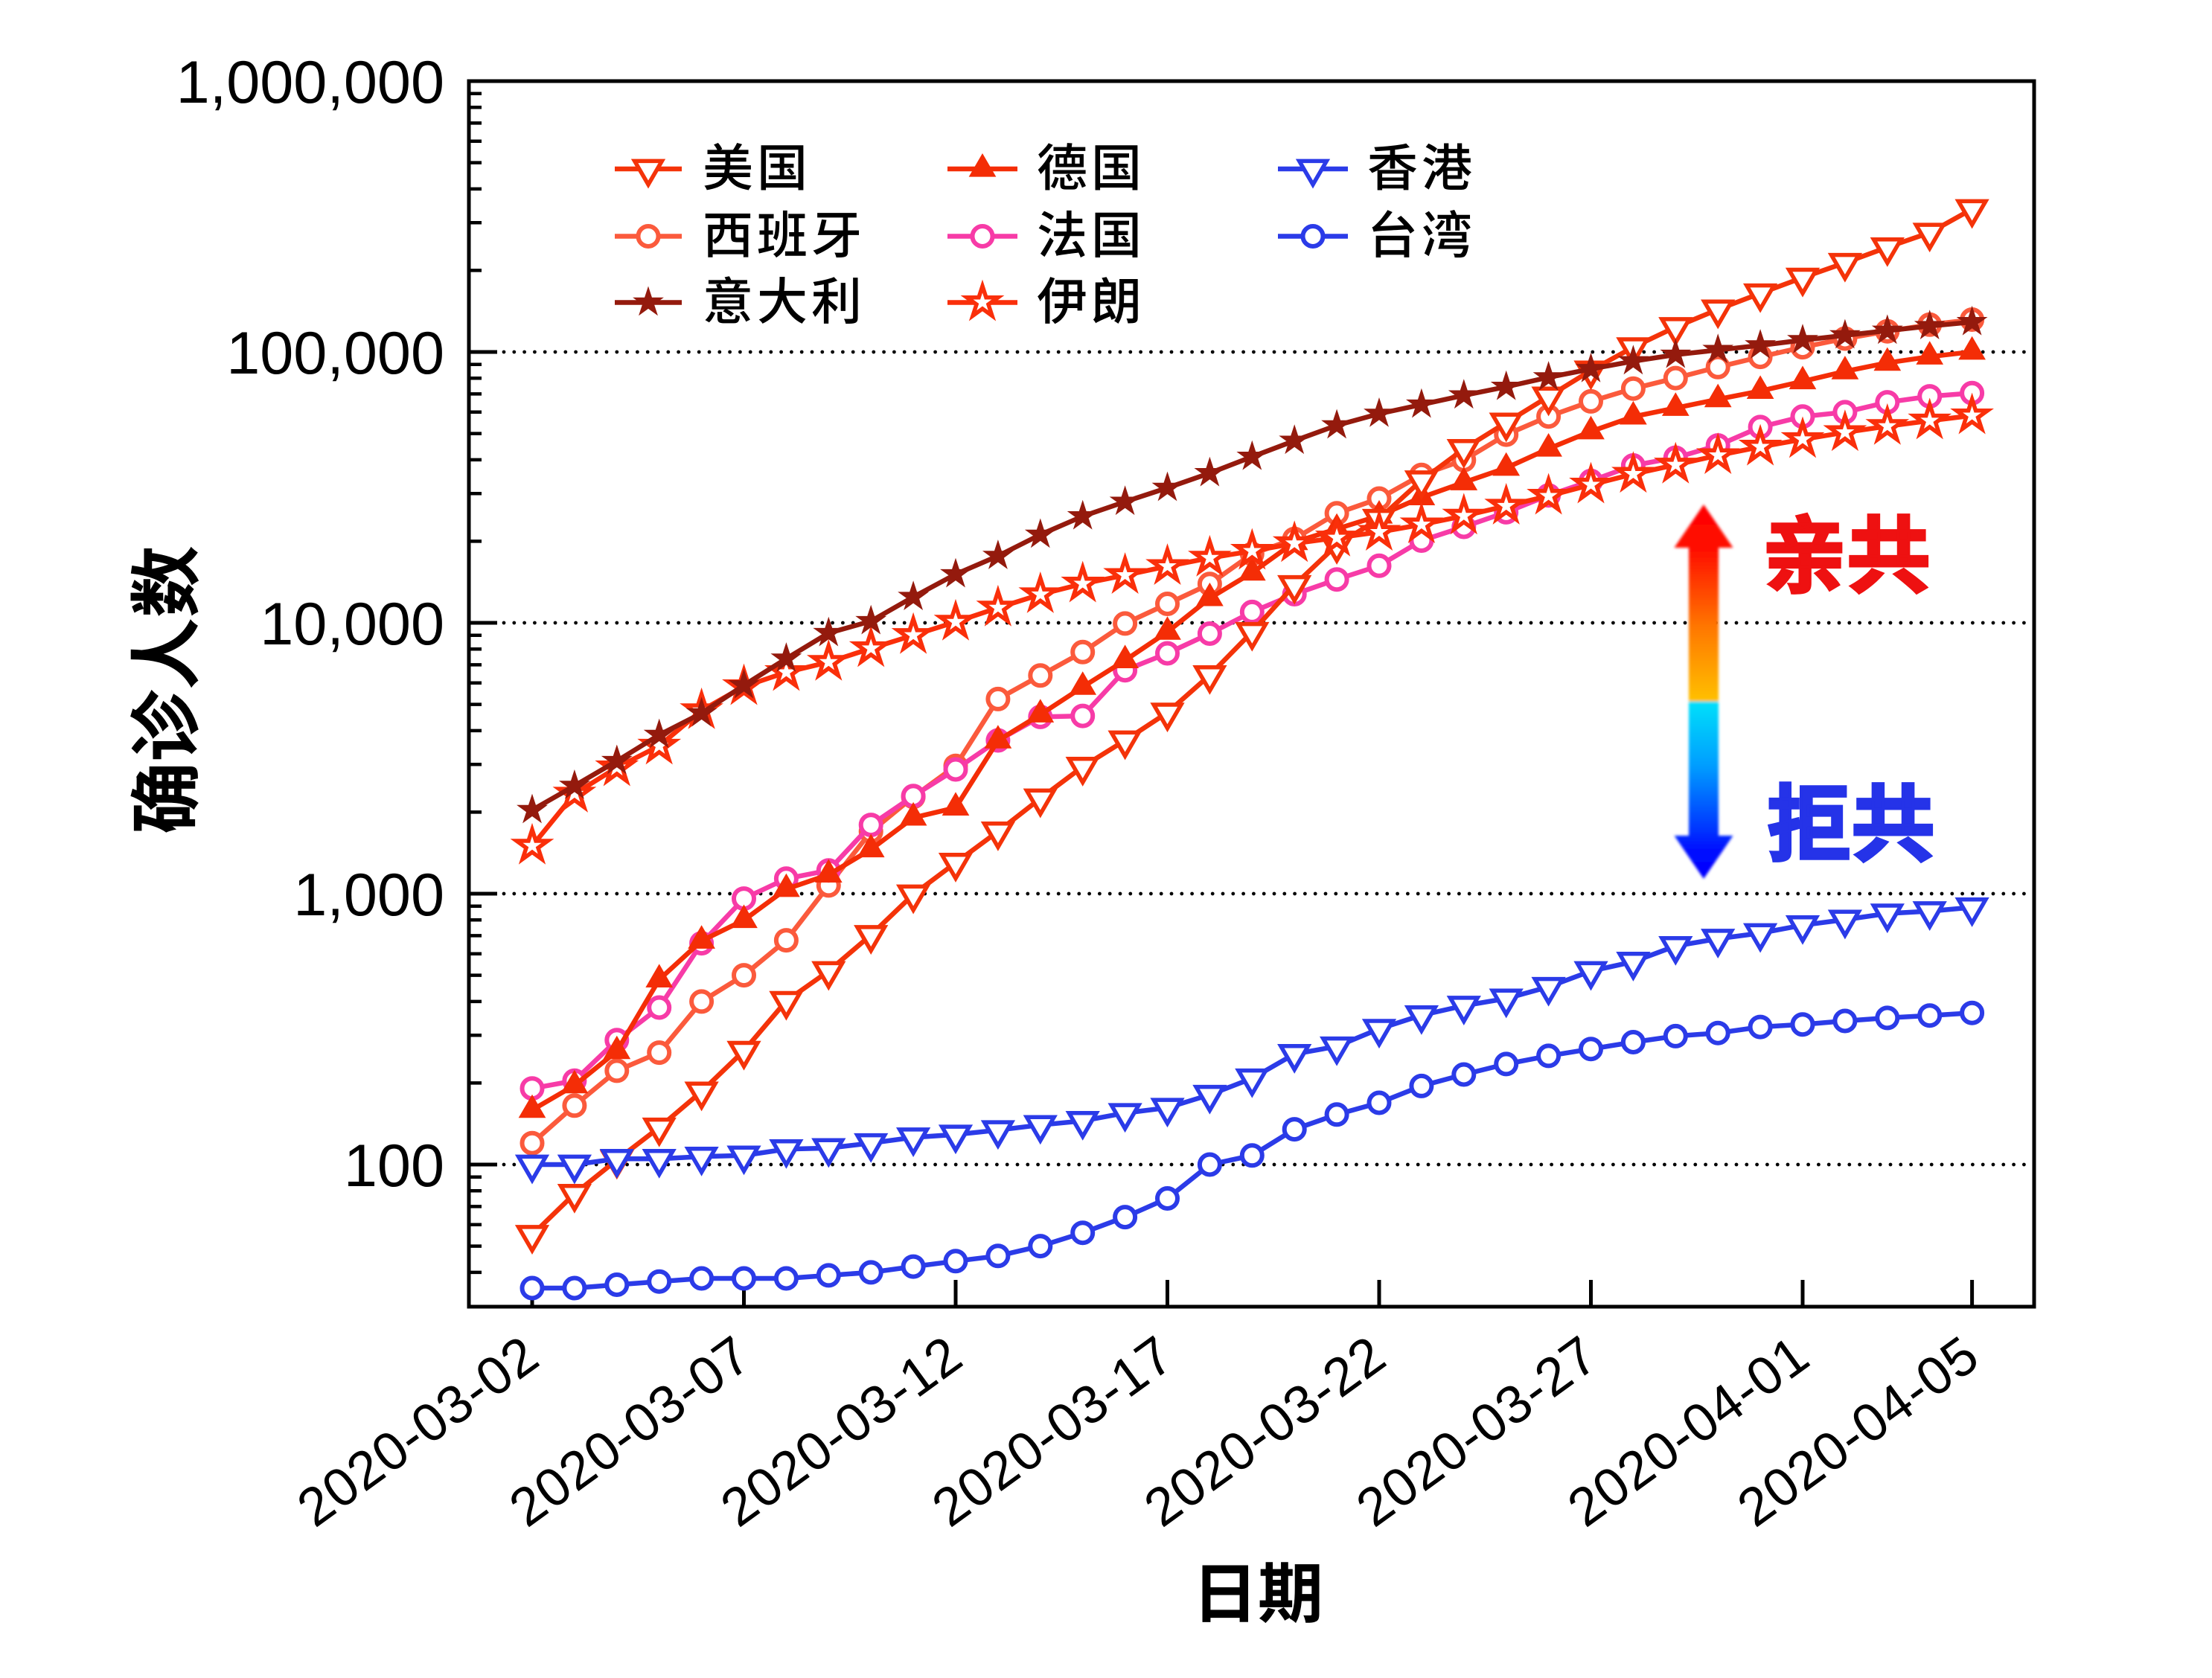  Describe the element at coordinates (394, 1166) in the screenshot. I see `svg-text: 100` at that location.